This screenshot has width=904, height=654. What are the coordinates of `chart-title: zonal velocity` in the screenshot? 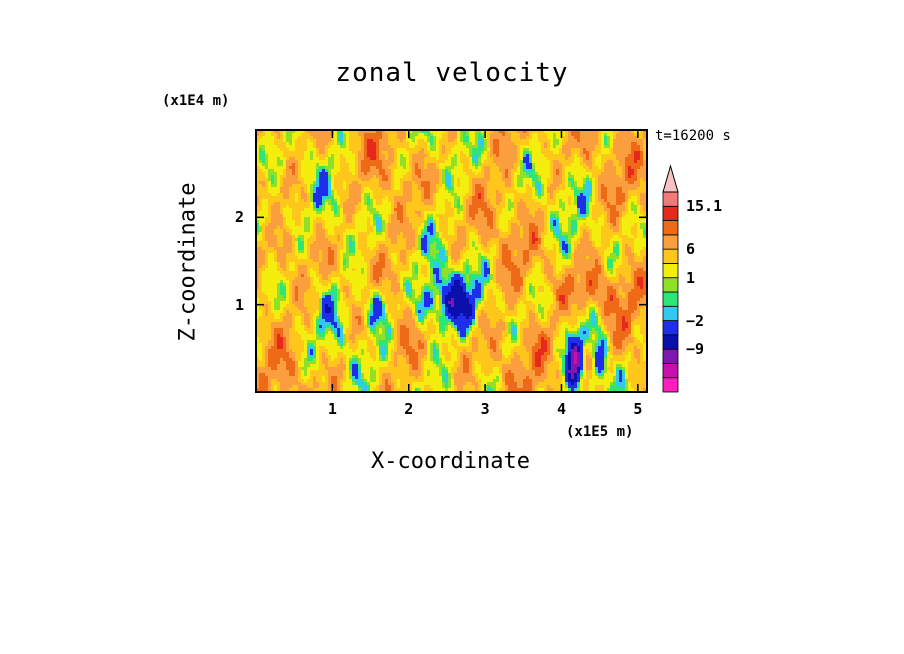 It's located at (452, 73).